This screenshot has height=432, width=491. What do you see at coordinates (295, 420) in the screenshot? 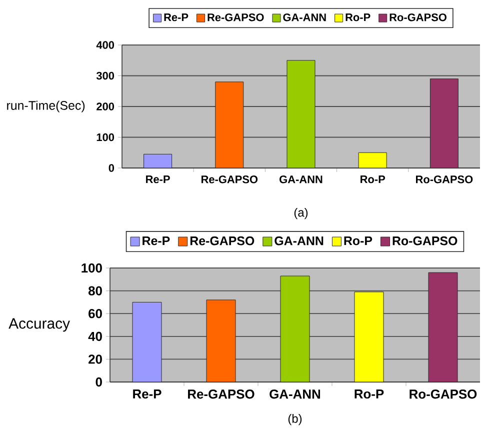
I see `text: (b)` at bounding box center [295, 420].